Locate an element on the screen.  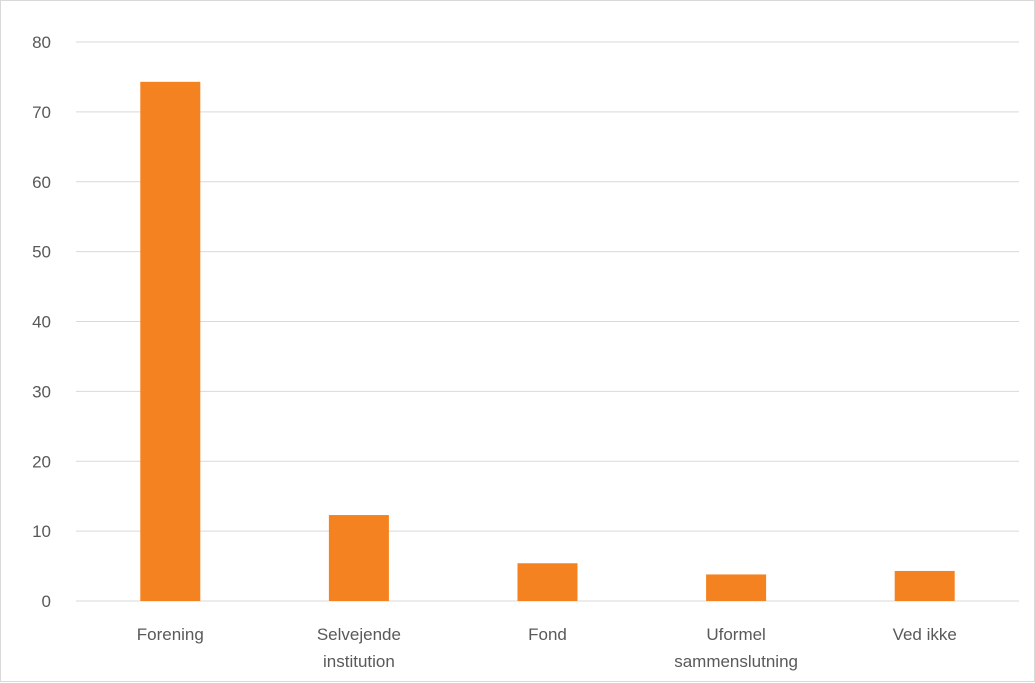
x-category-label-line: Ved ikke is located at coordinates (925, 634).